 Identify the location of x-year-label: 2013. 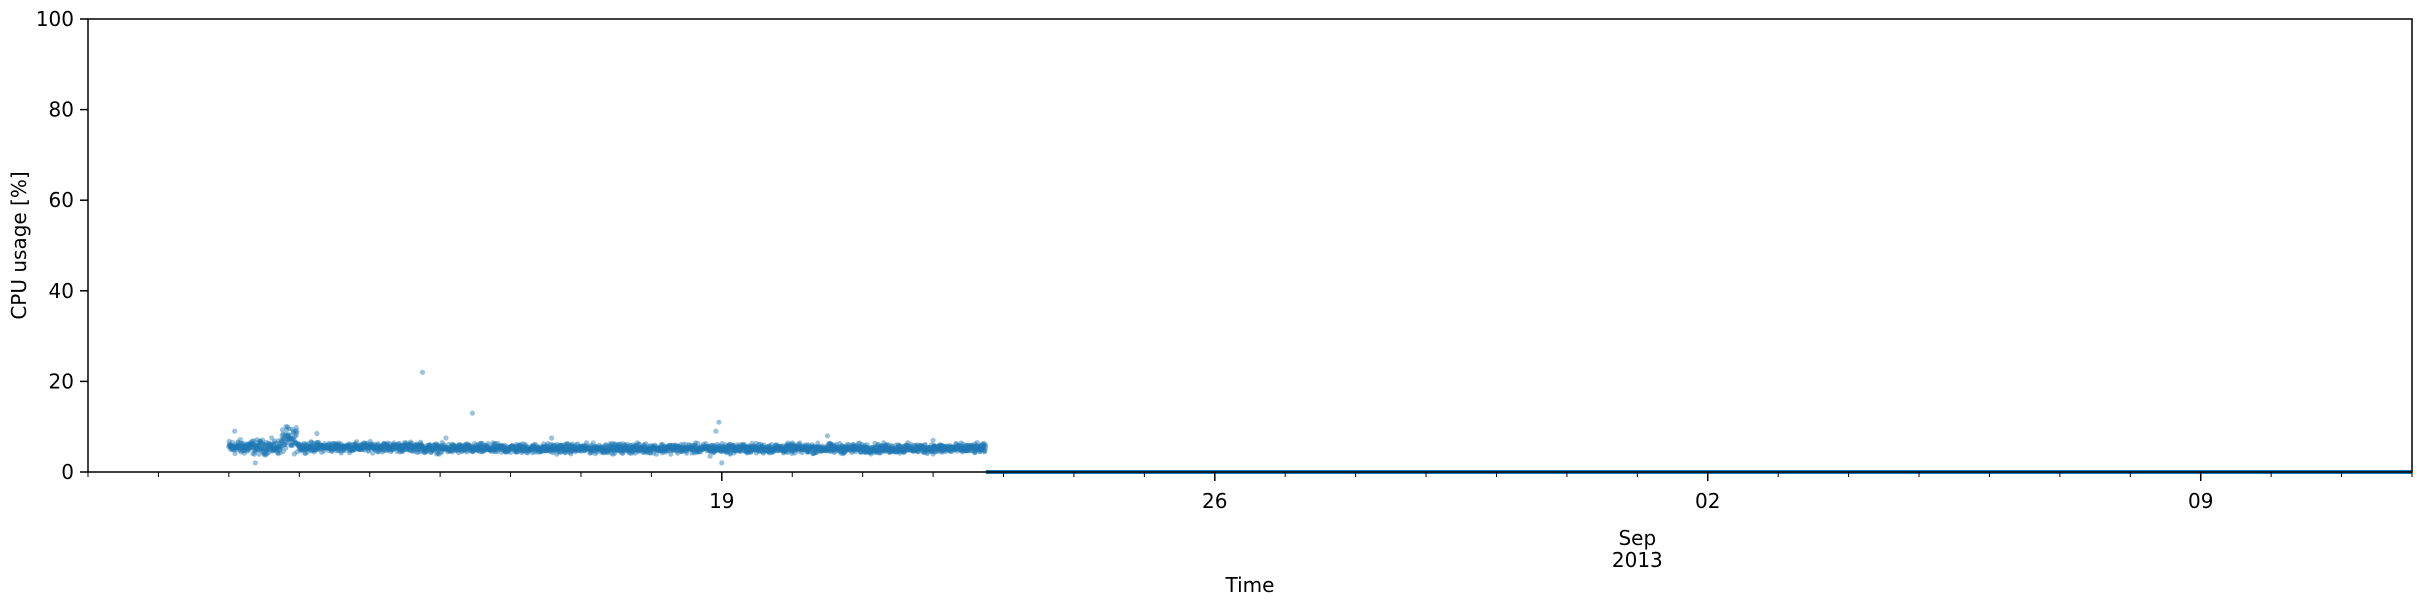
(1637, 560).